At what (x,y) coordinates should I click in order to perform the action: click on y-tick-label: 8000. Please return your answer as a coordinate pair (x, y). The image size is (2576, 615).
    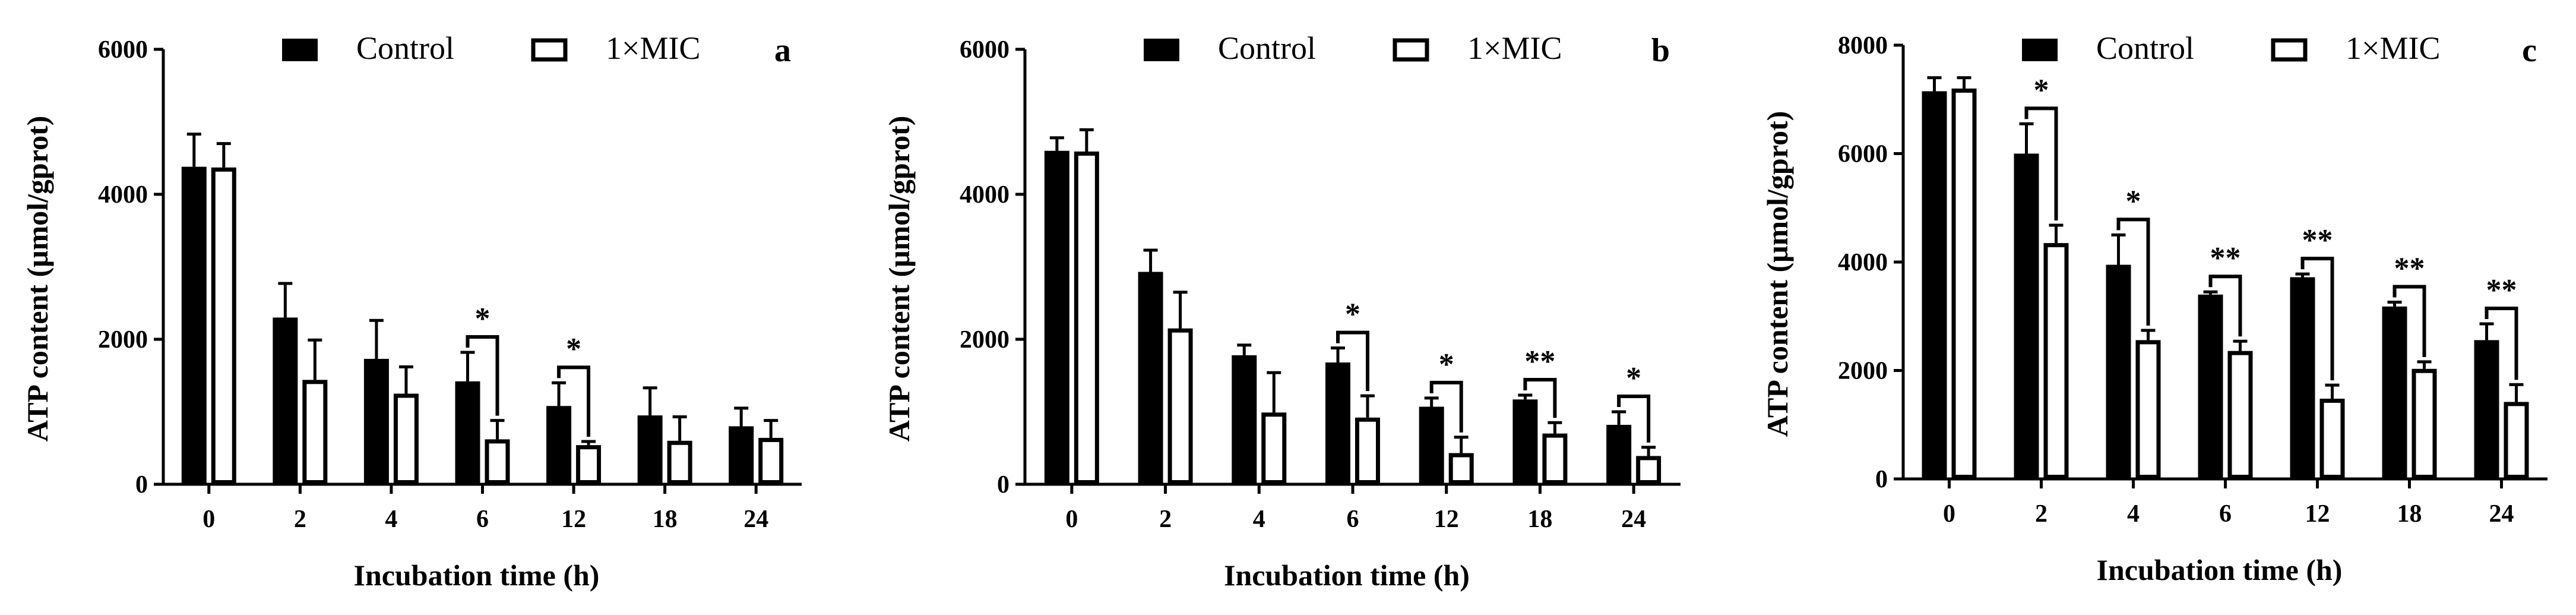
    Looking at the image, I should click on (1863, 45).